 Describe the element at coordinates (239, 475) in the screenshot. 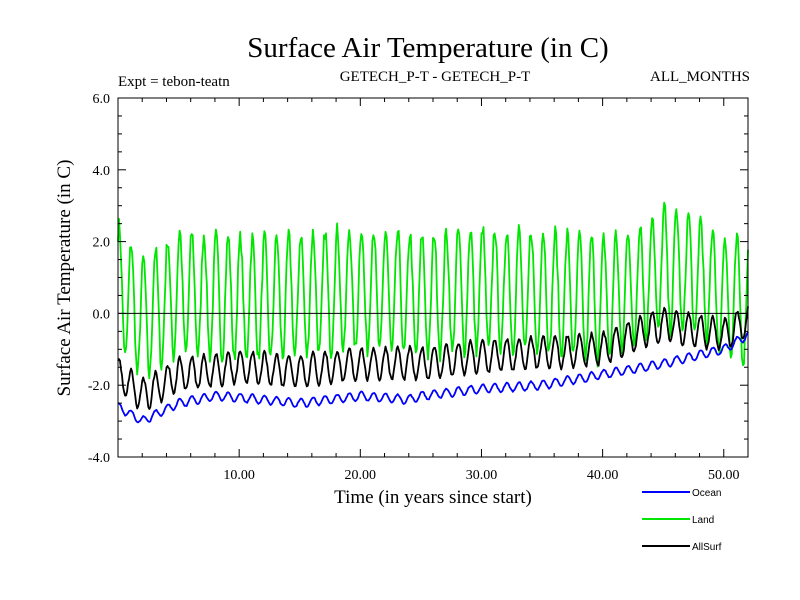

I see `x-tick-label: 10.00` at that location.